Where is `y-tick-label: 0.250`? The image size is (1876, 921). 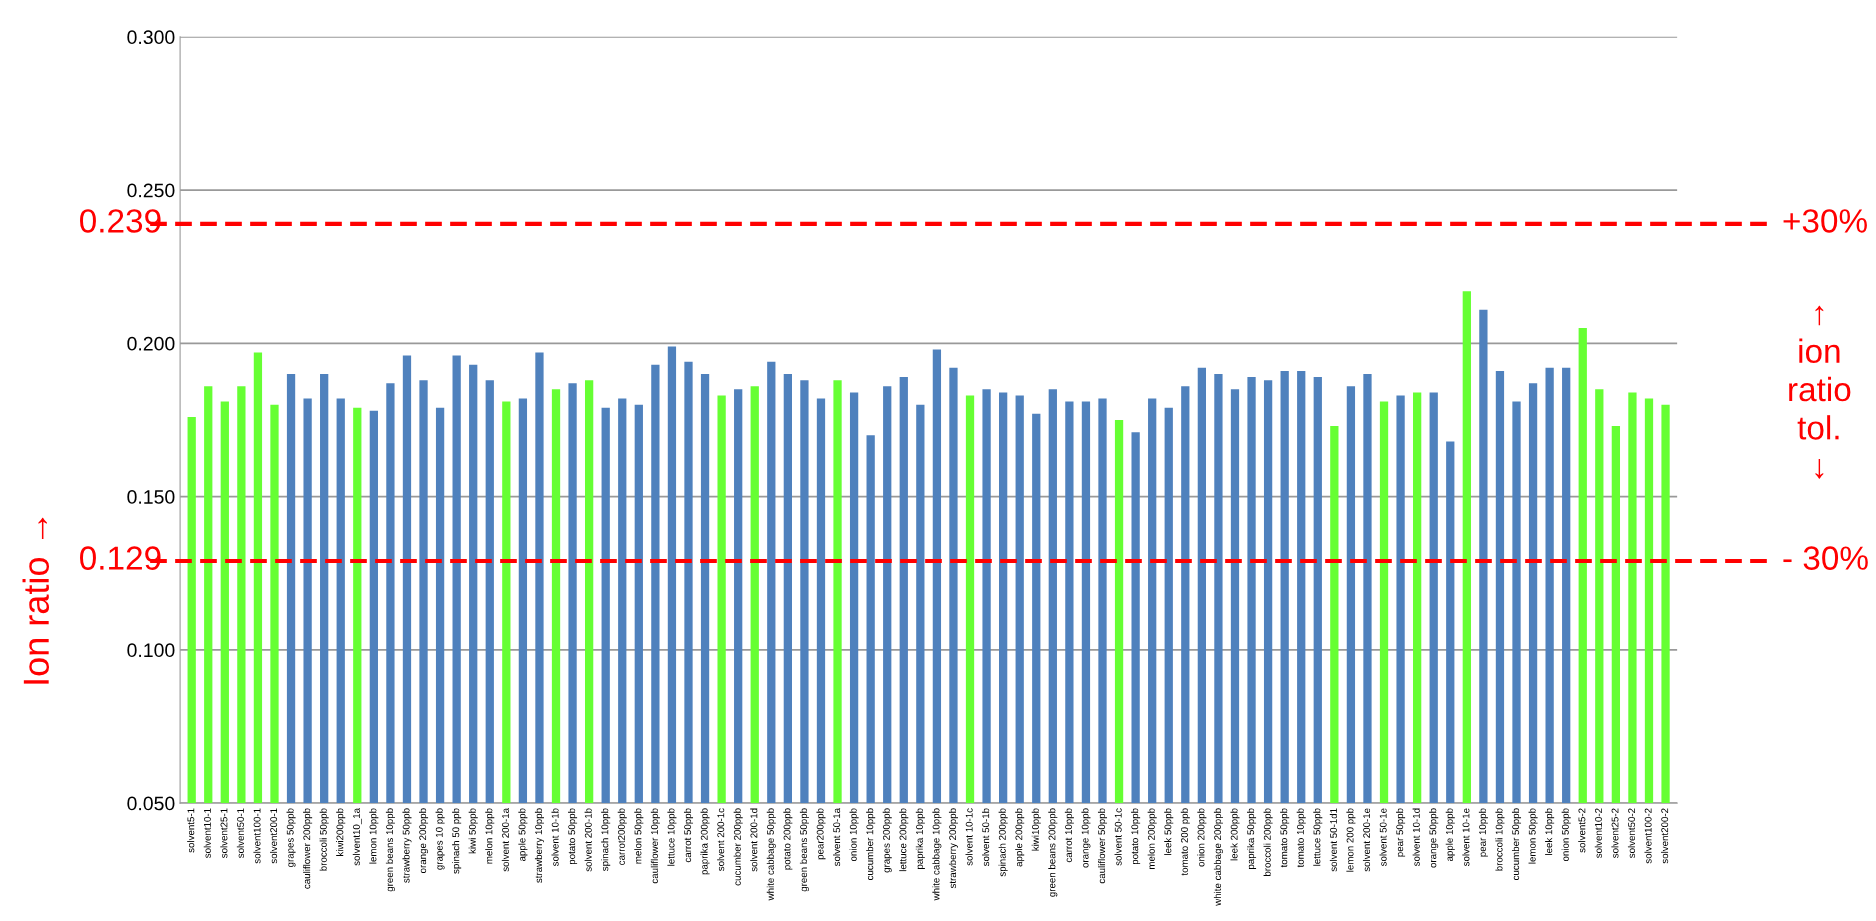 y-tick-label: 0.250 is located at coordinates (151, 190).